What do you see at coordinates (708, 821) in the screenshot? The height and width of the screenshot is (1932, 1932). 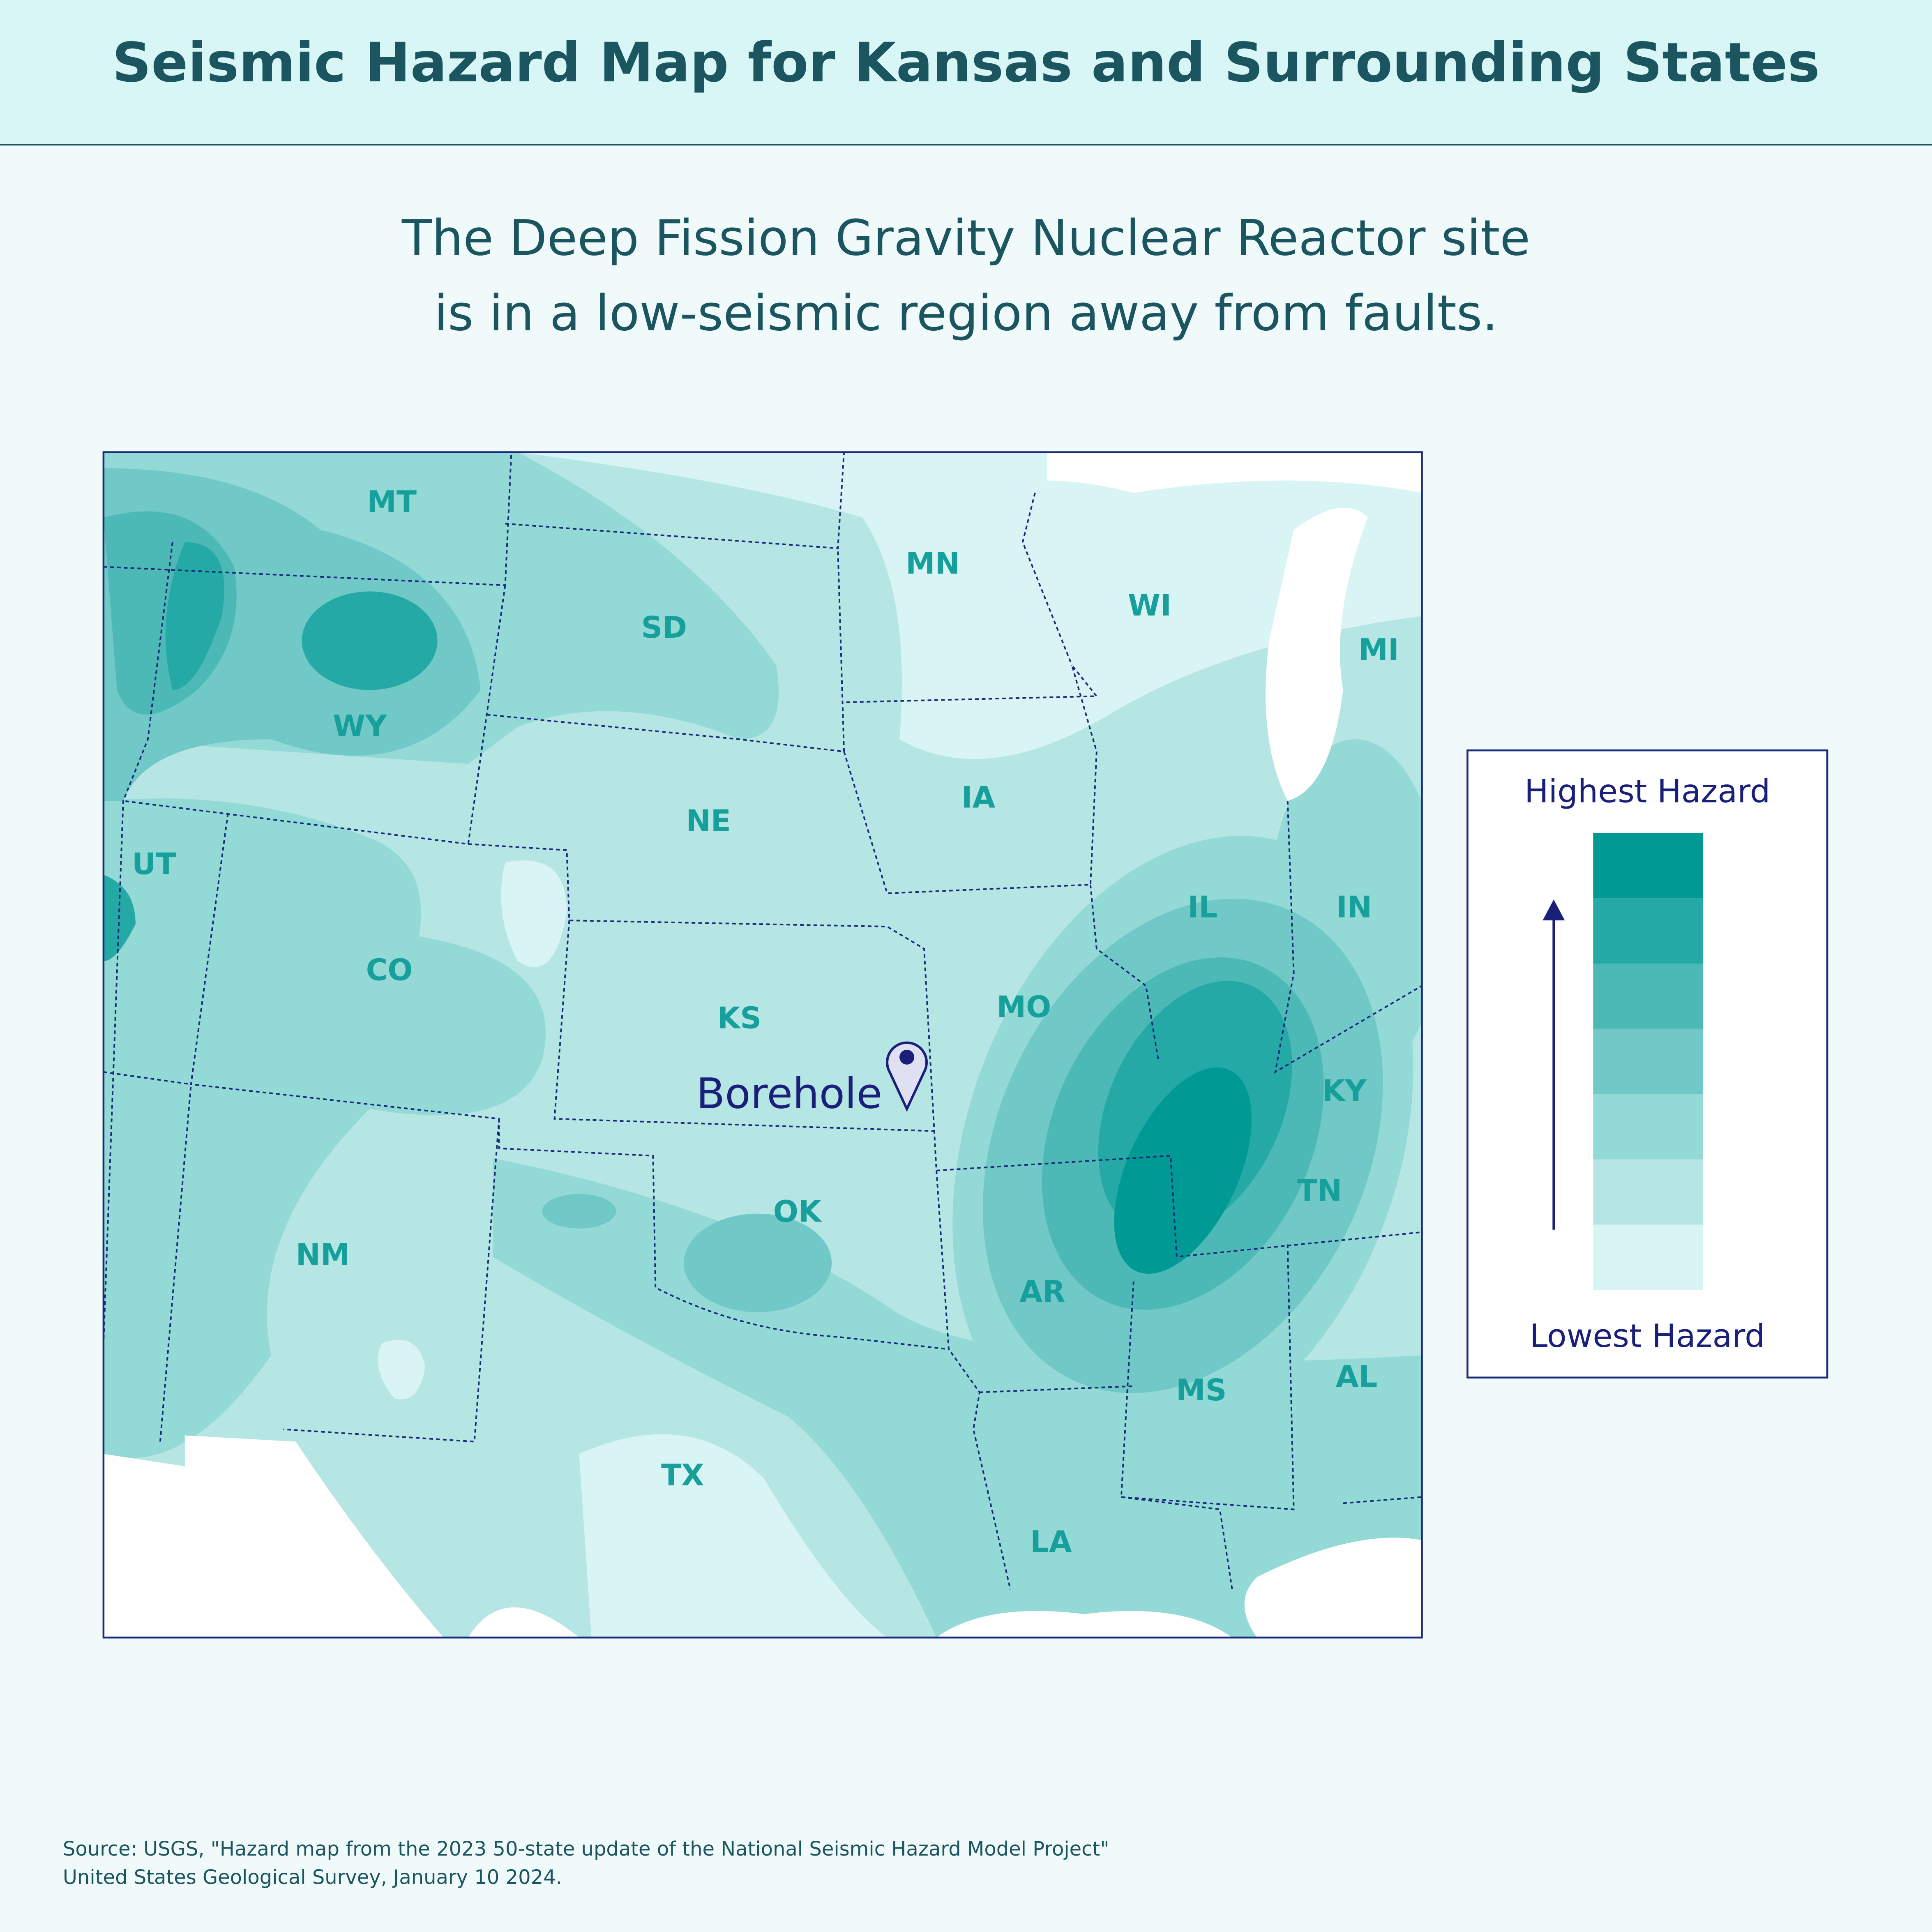 I see `state-label: NE` at bounding box center [708, 821].